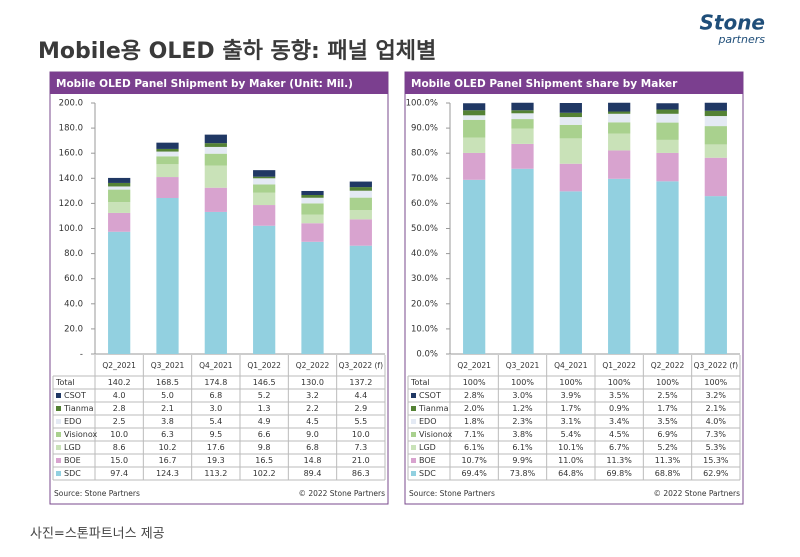 This screenshot has width=800, height=557. What do you see at coordinates (571, 447) in the screenshot?
I see `table-value: 10.1%` at bounding box center [571, 447].